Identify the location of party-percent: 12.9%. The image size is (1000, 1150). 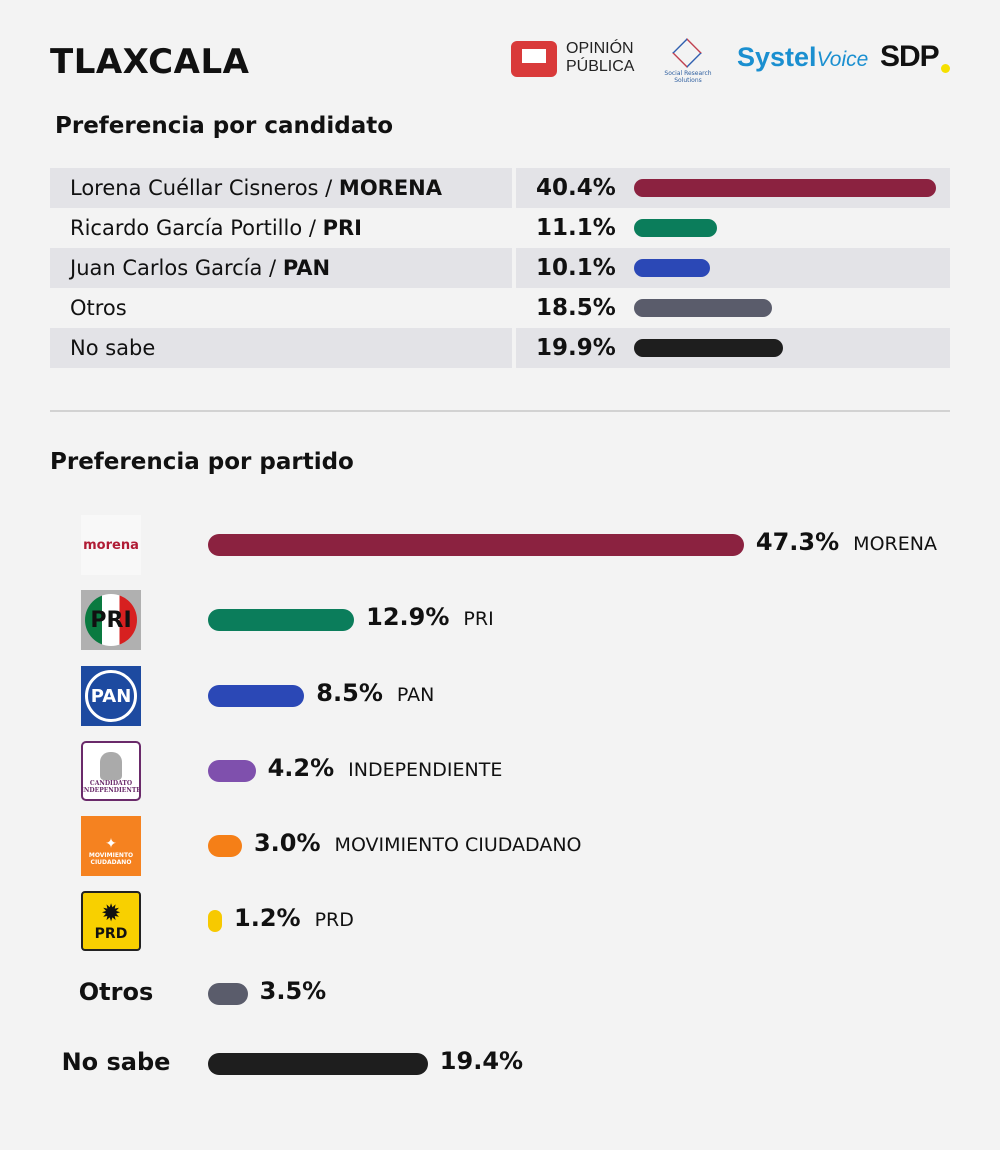
(408, 617).